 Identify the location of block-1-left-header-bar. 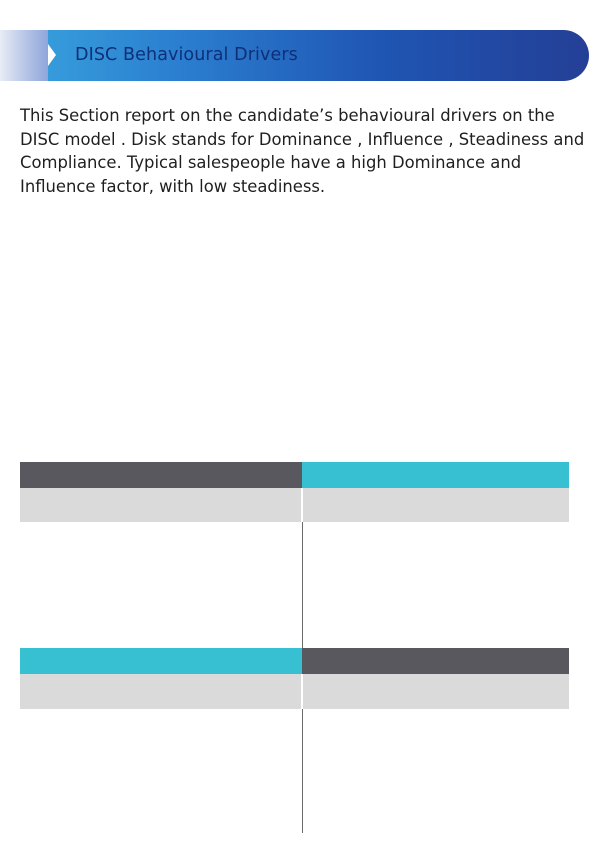
(161, 475).